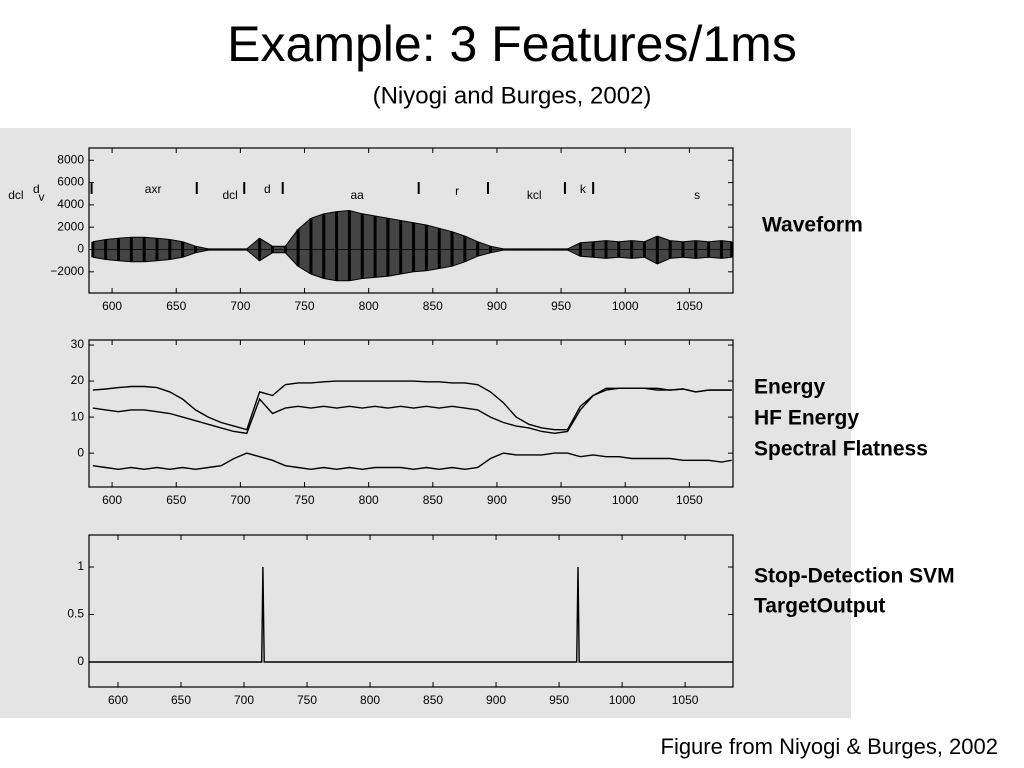 This screenshot has height=768, width=1024. What do you see at coordinates (42, 197) in the screenshot?
I see `phone-label: v` at bounding box center [42, 197].